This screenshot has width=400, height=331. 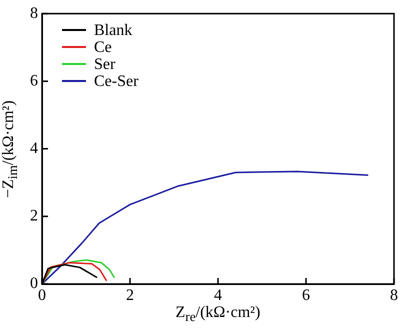 I want to click on x-tick-label: 6, so click(x=306, y=295).